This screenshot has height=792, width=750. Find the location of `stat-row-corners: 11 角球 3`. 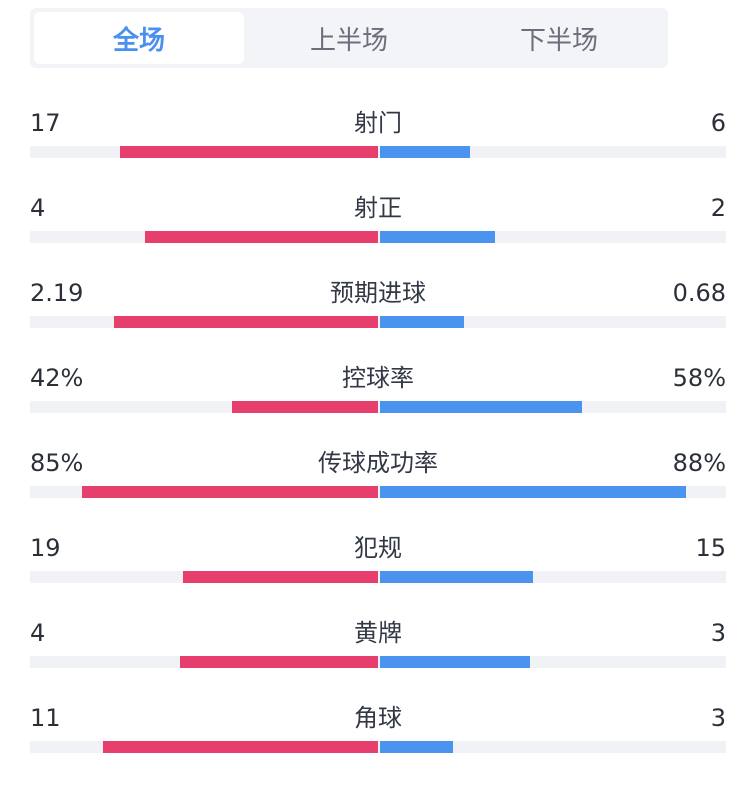

stat-row-corners: 11 角球 3 is located at coordinates (378, 748).